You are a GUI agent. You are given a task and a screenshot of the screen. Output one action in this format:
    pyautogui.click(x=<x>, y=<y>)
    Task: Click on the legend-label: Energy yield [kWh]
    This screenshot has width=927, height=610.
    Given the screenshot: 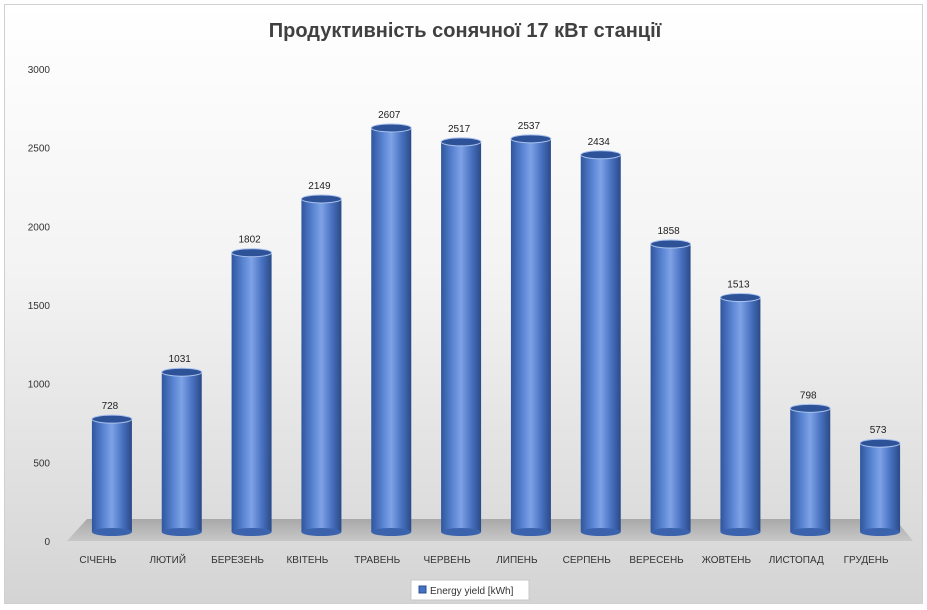 What is the action you would take?
    pyautogui.click(x=472, y=591)
    